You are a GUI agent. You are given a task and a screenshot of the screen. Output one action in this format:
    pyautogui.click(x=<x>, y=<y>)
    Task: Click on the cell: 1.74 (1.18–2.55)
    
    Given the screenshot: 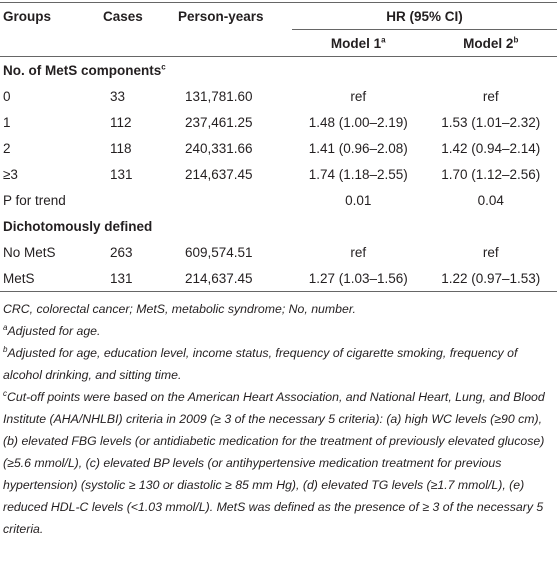 What is the action you would take?
    pyautogui.click(x=358, y=174)
    